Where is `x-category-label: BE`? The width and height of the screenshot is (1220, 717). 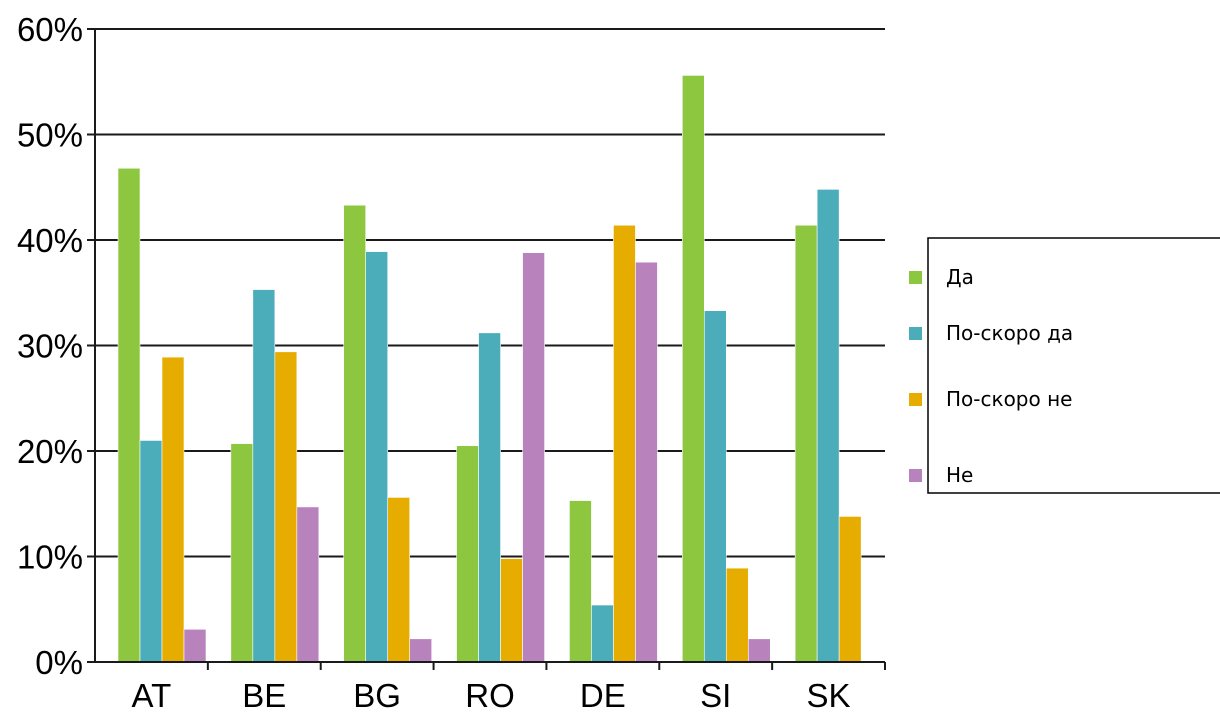
x-category-label: BE is located at coordinates (264, 695).